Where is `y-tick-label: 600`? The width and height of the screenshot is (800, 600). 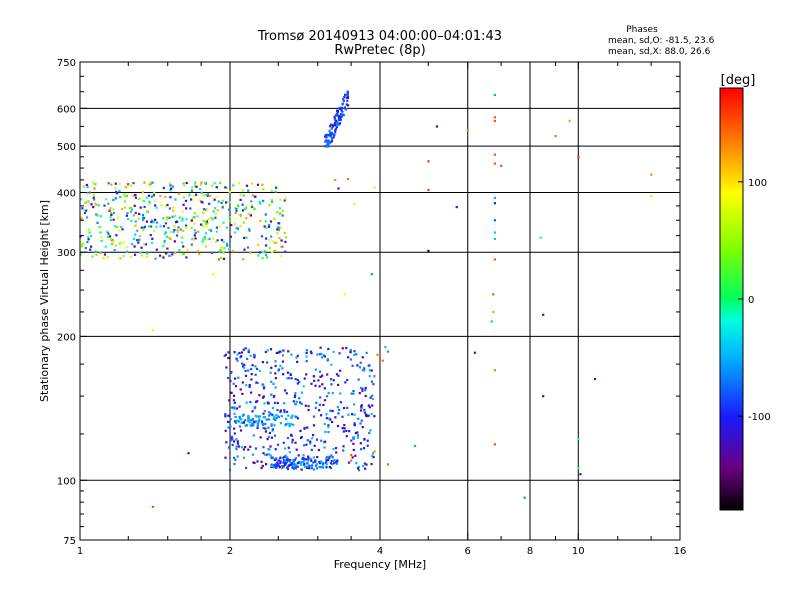
y-tick-label: 600 is located at coordinates (66, 109).